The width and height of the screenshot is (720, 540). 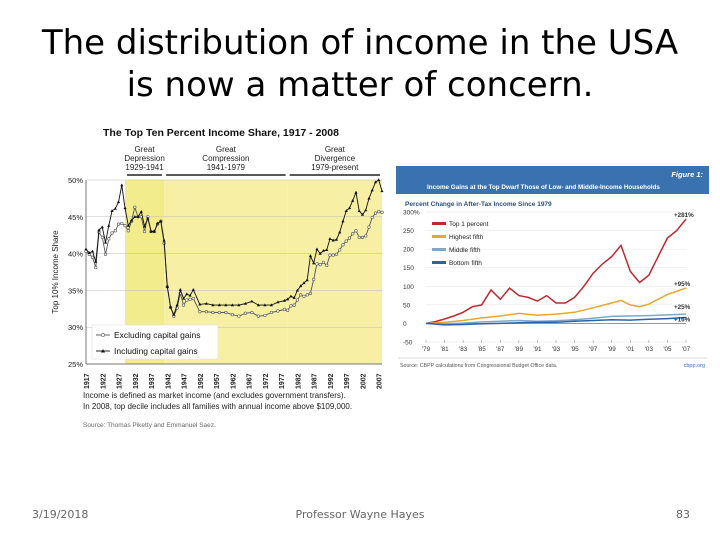 What do you see at coordinates (444, 349) in the screenshot?
I see `x-tick-label: '81` at bounding box center [444, 349].